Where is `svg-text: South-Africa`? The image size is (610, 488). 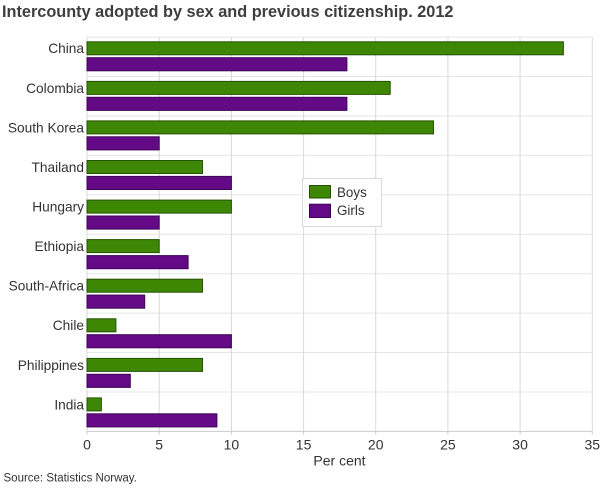
svg-text: South-Africa is located at coordinates (47, 286).